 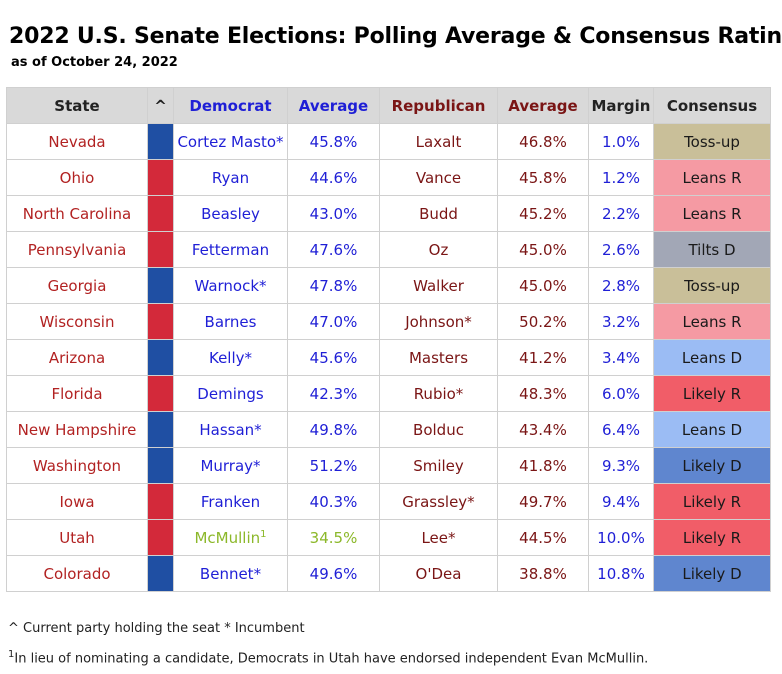 I want to click on state-cell: Ohio, so click(x=77, y=177).